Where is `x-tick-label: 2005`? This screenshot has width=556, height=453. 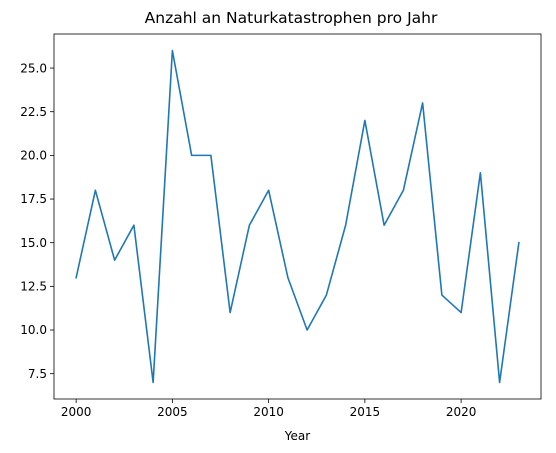
x-tick-label: 2005 is located at coordinates (172, 412).